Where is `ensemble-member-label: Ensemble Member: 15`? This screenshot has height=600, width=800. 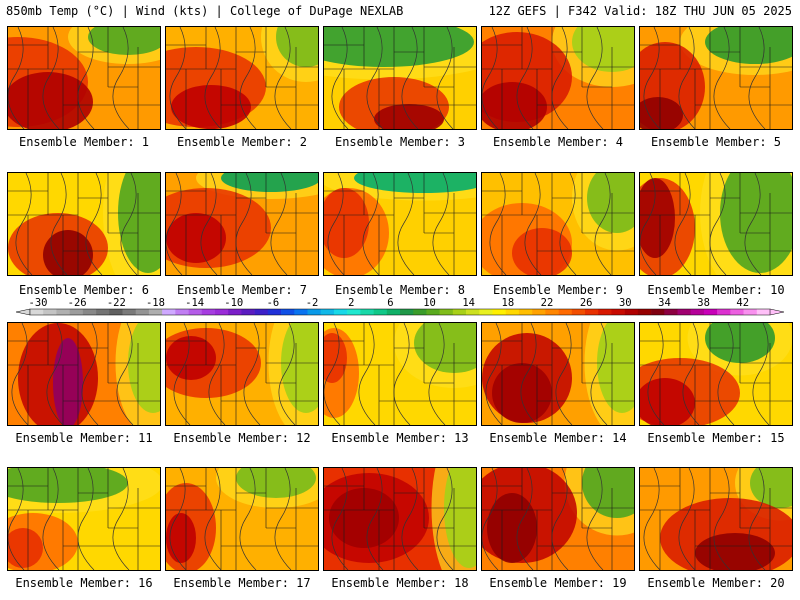 ensemble-member-label: Ensemble Member: 15 is located at coordinates (716, 438).